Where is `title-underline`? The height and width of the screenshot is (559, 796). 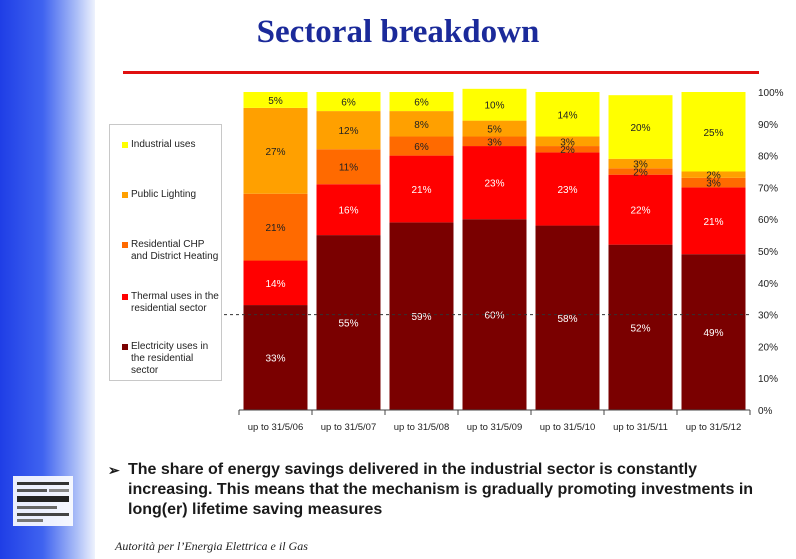 title-underline is located at coordinates (441, 72).